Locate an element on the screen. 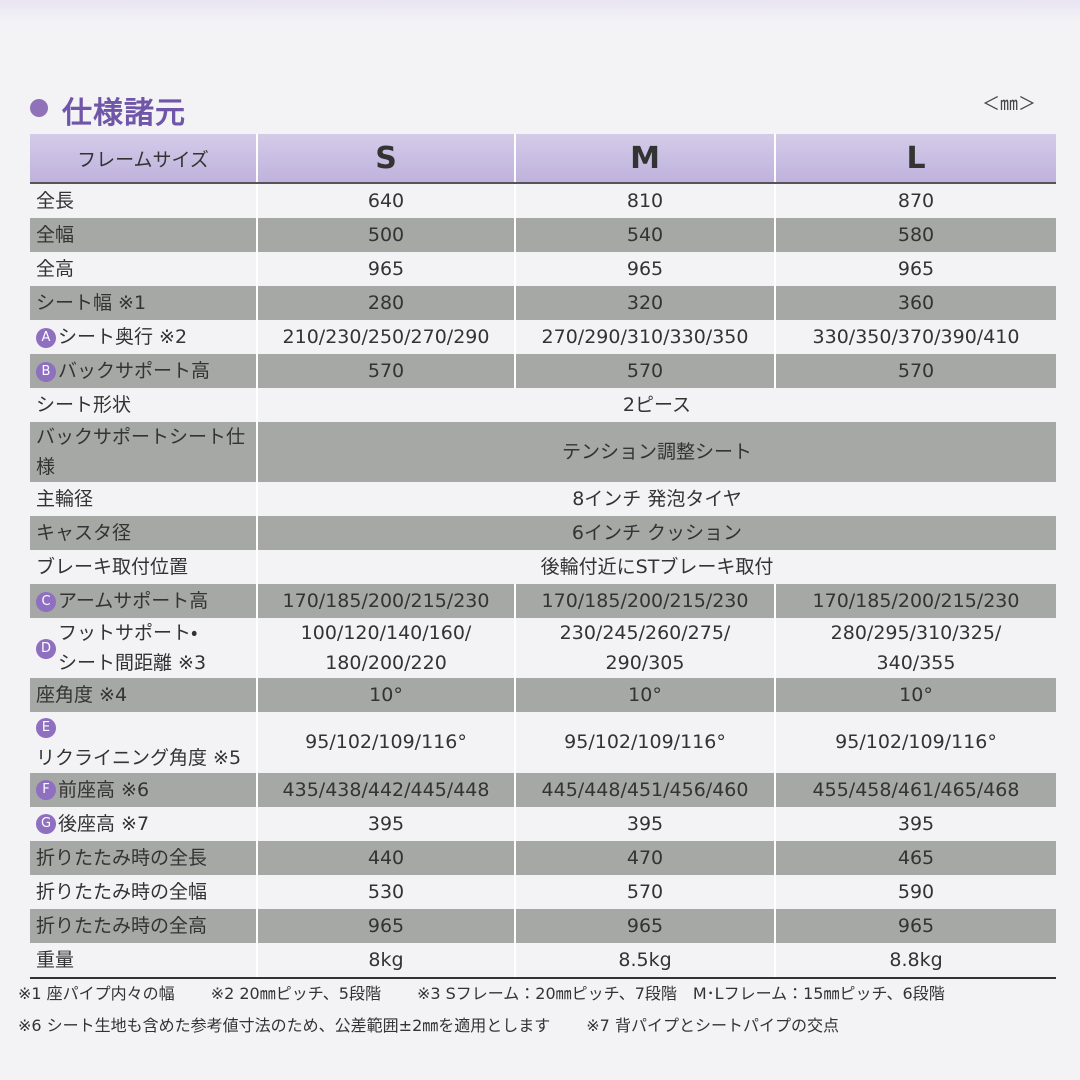  cell-value: テンション調整シート is located at coordinates (656, 452).